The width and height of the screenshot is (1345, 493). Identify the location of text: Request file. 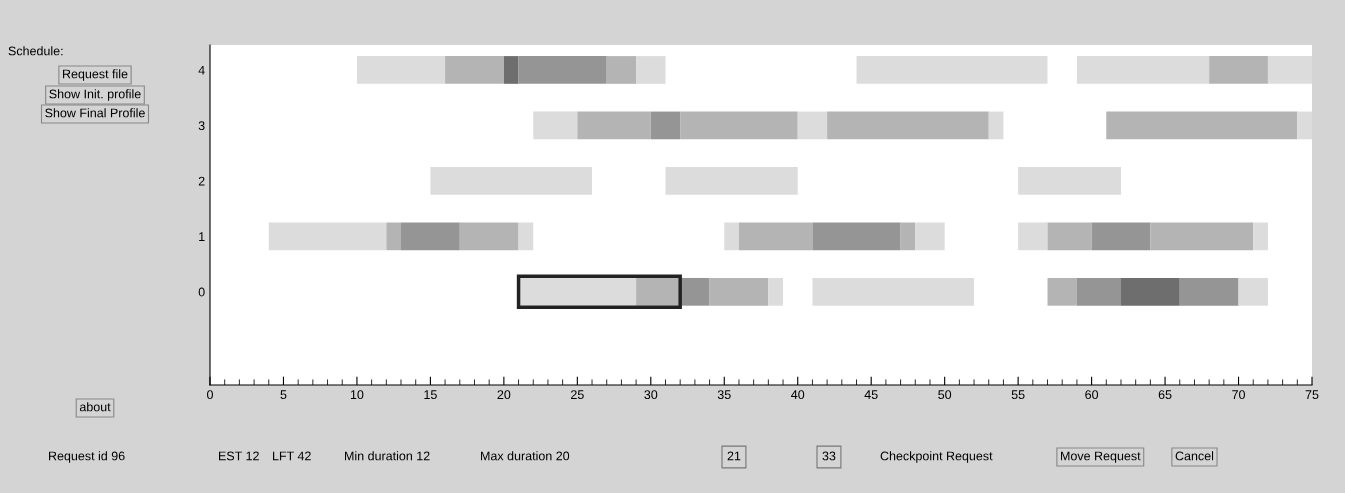
(95, 75).